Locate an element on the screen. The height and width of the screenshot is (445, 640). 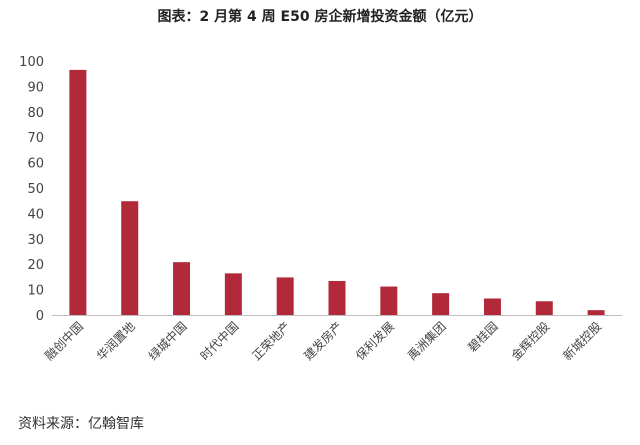
y-tick-label: 70 is located at coordinates (35, 138).